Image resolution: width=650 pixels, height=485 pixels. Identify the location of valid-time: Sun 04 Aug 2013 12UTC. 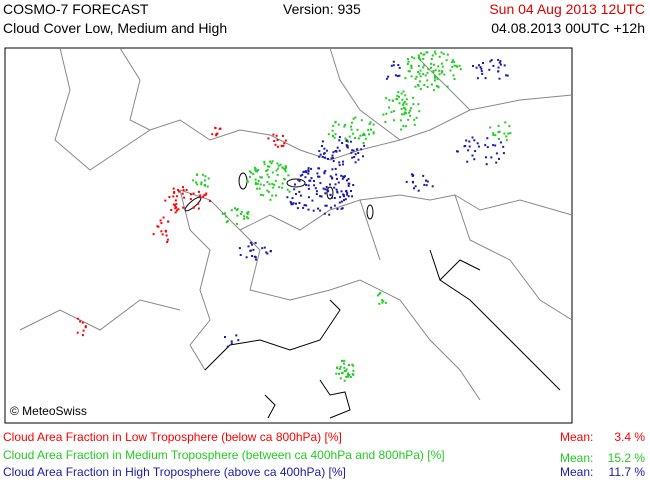
(567, 9).